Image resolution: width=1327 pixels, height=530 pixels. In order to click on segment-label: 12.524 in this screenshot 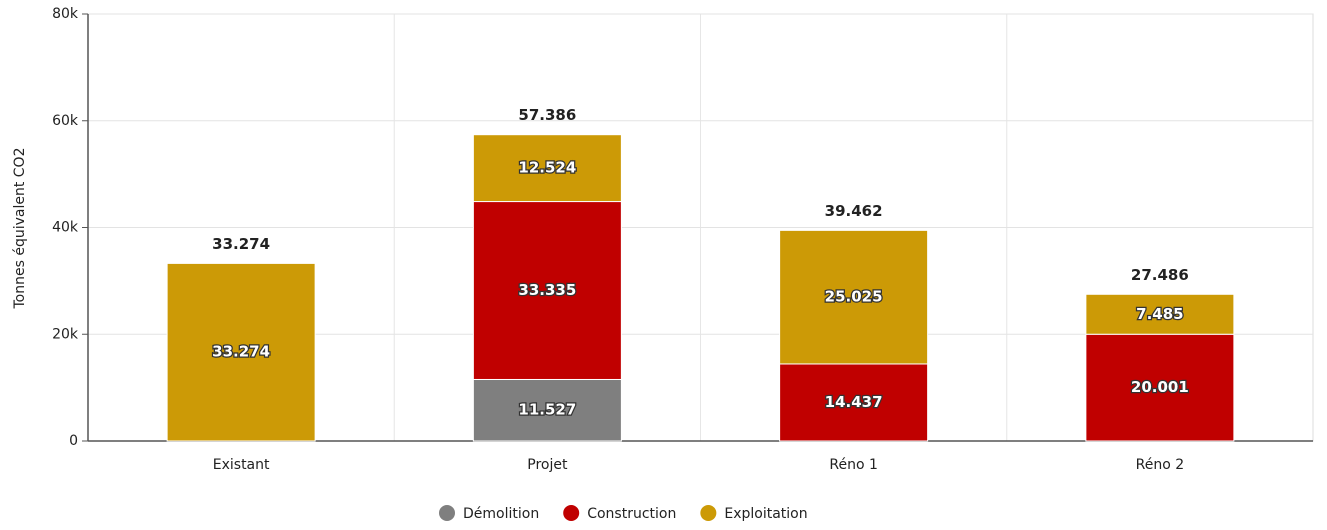, I will do `click(547, 168)`.